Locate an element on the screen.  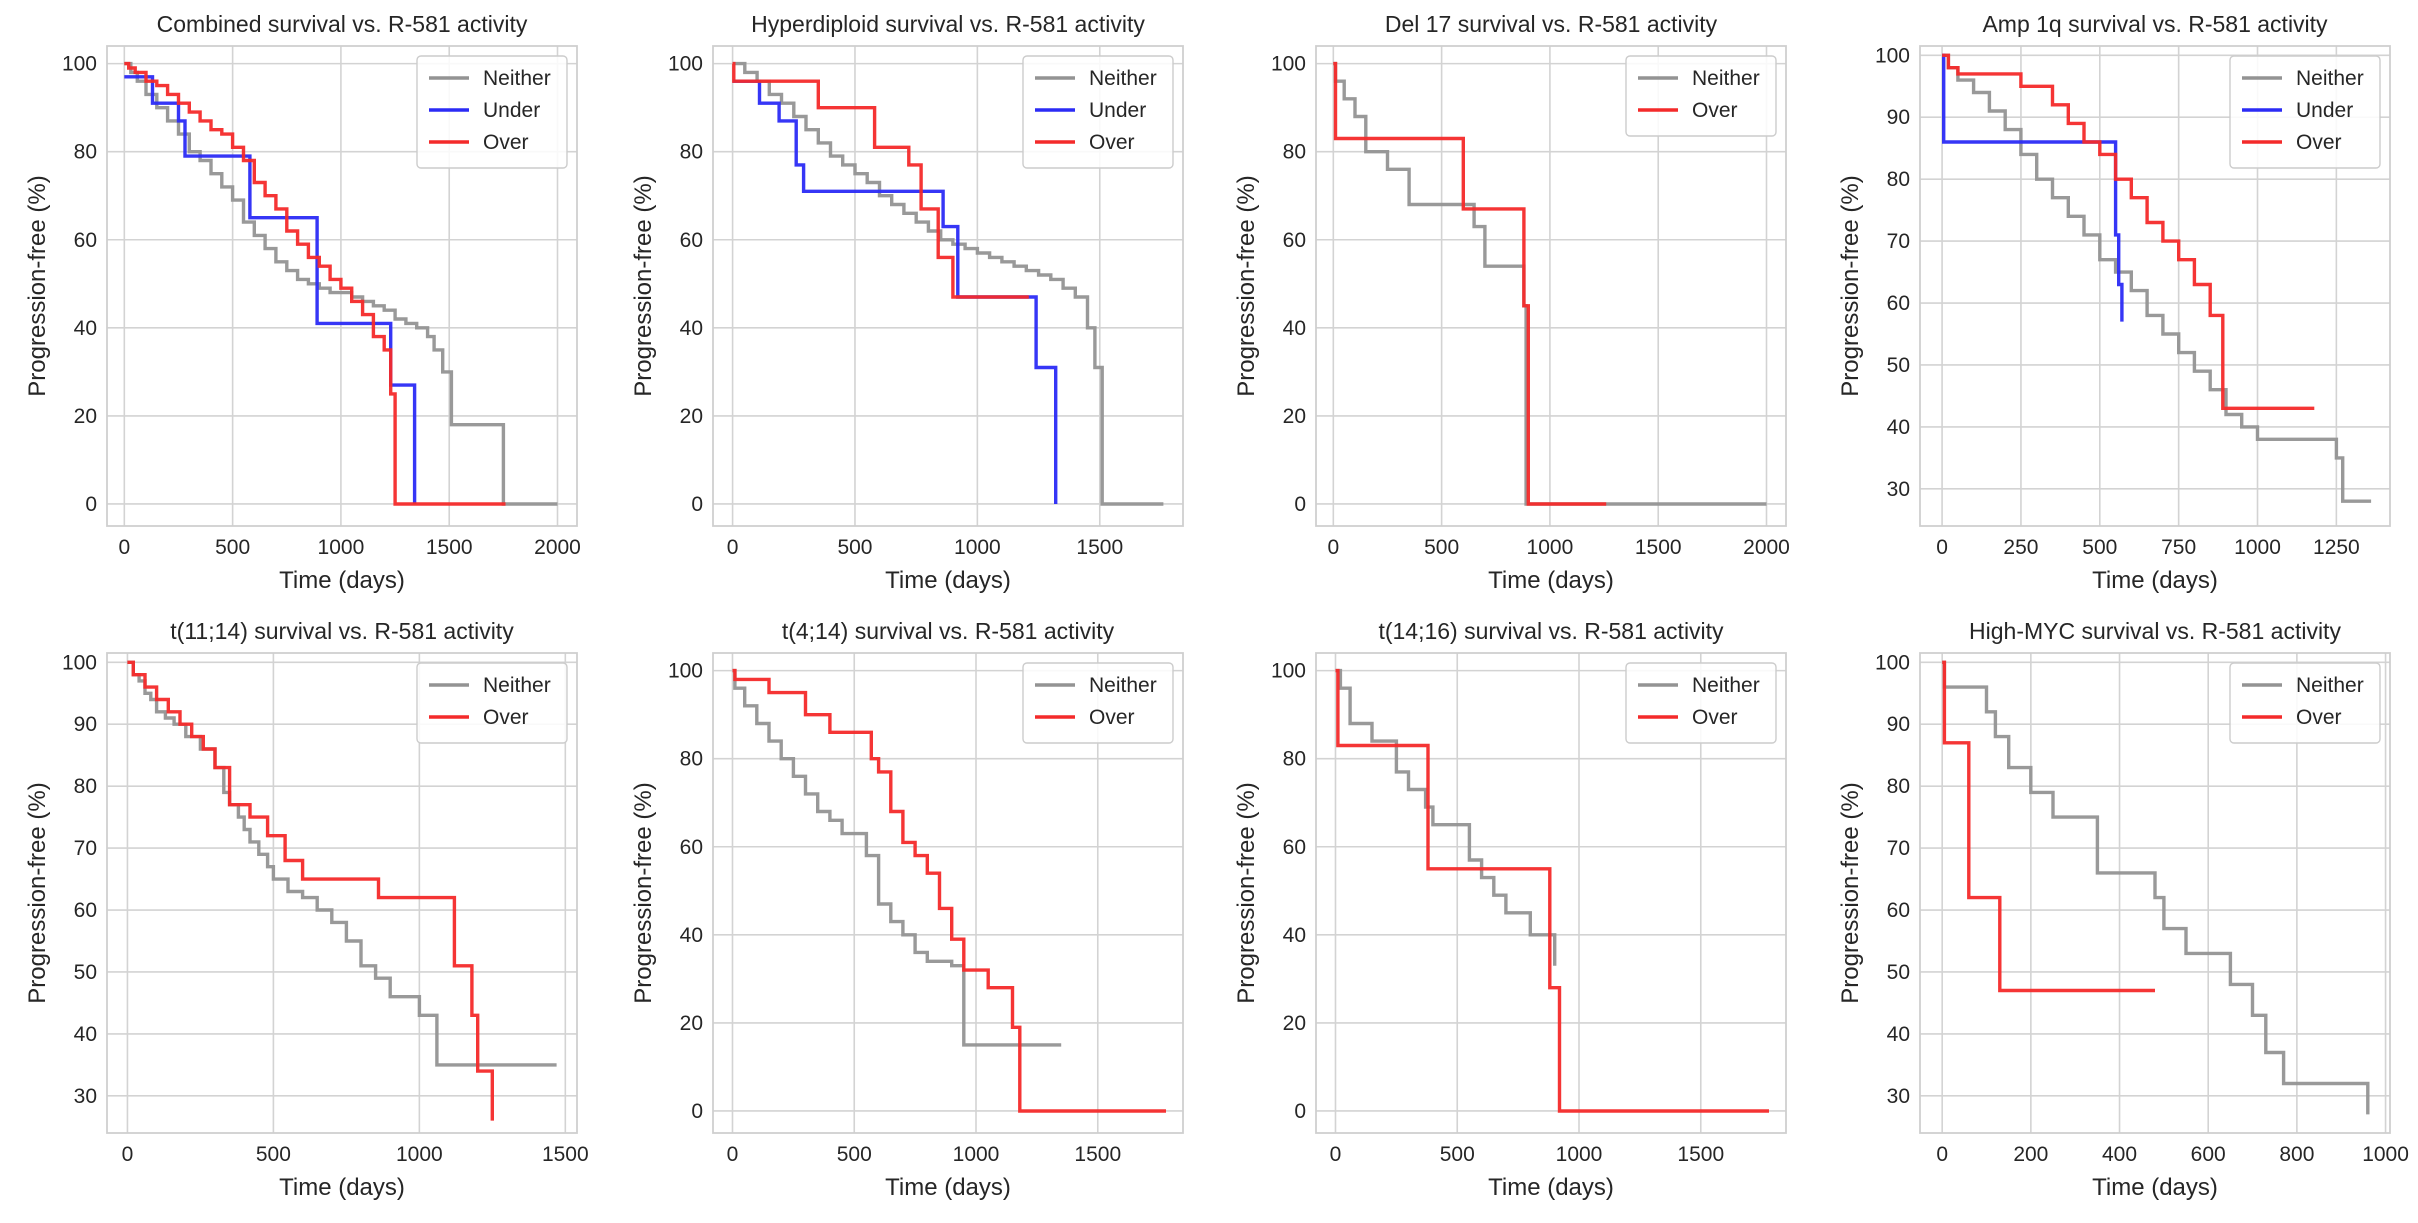
y-tick-label: 20 is located at coordinates (1294, 1023).